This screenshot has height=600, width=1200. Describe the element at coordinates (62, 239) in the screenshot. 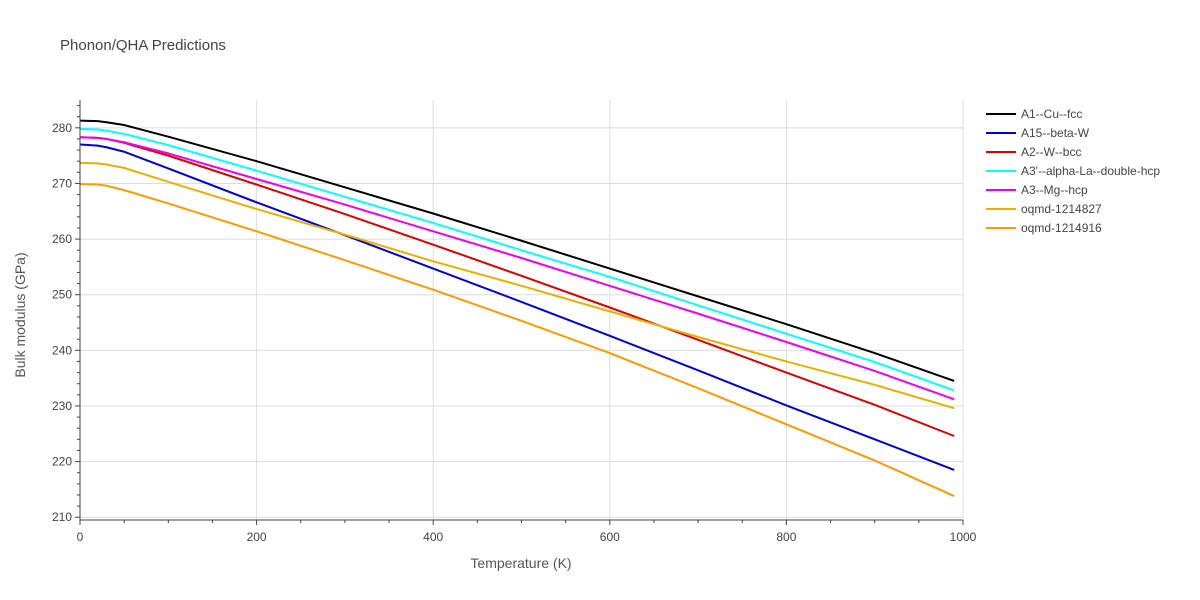

I see `y-tick-label: 260` at that location.